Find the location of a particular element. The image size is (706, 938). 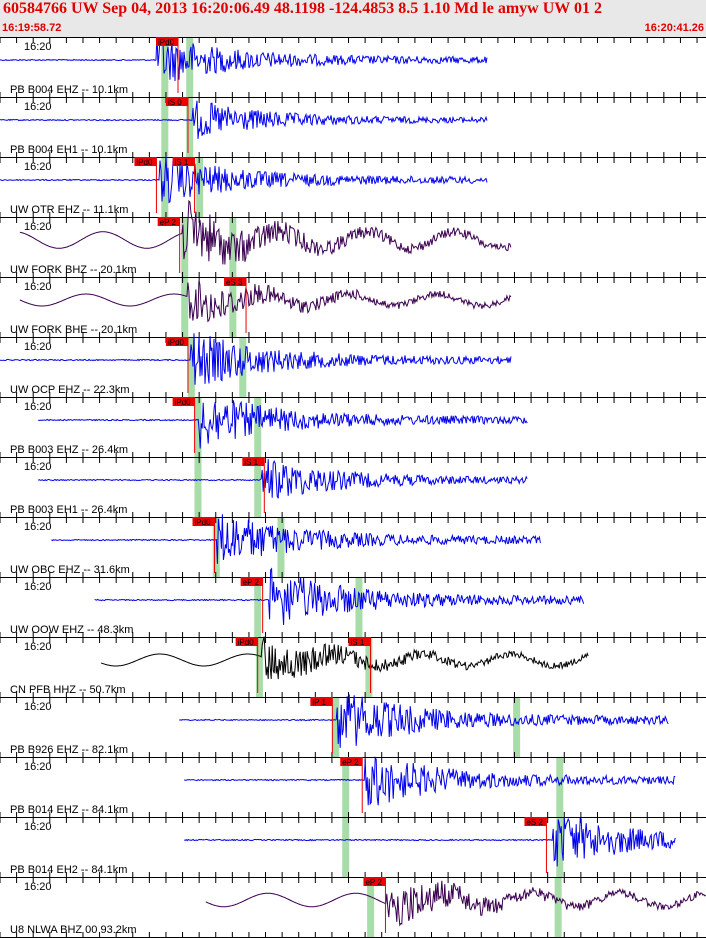

trace-label: UW OTR EHZ -- 11.1km is located at coordinates (69, 210).